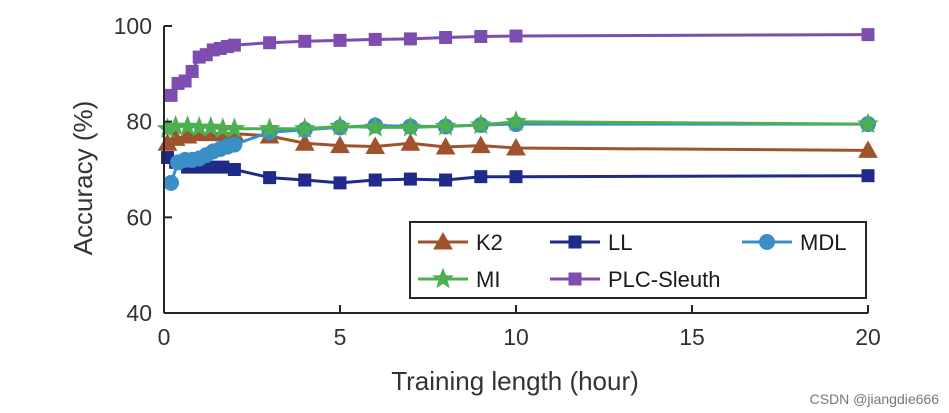 The width and height of the screenshot is (949, 413). What do you see at coordinates (591, 242) in the screenshot?
I see `legend-item-ll: LL` at bounding box center [591, 242].